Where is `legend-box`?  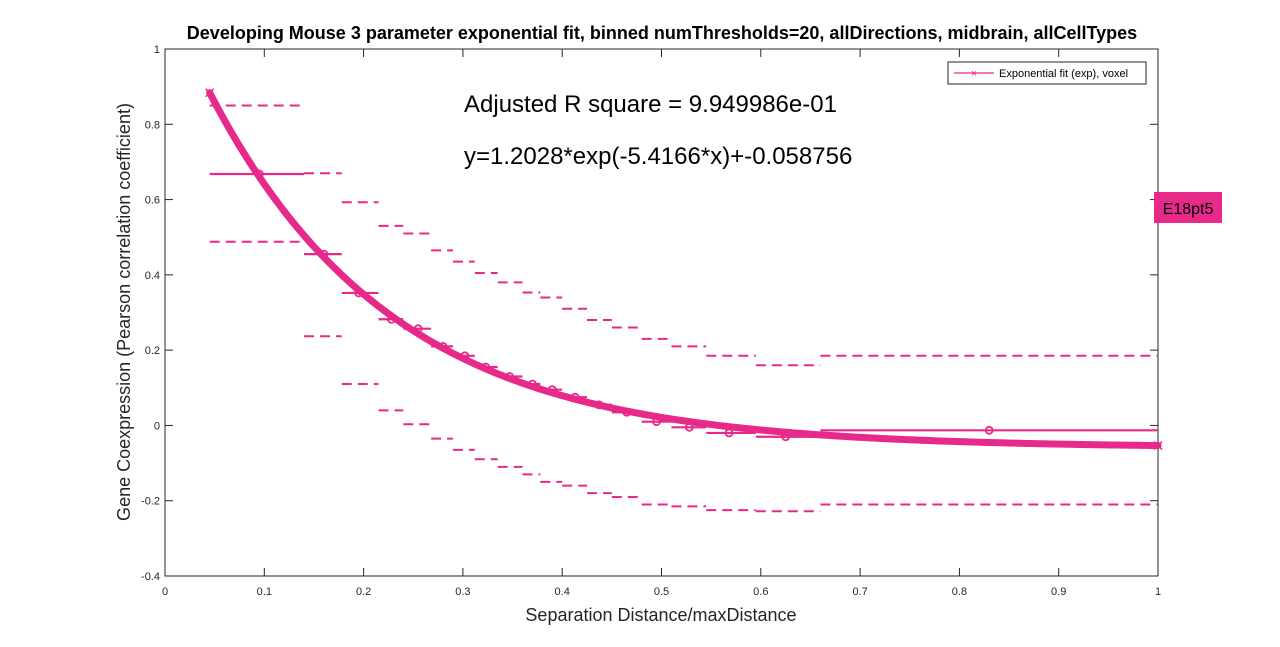 legend-box is located at coordinates (1047, 73).